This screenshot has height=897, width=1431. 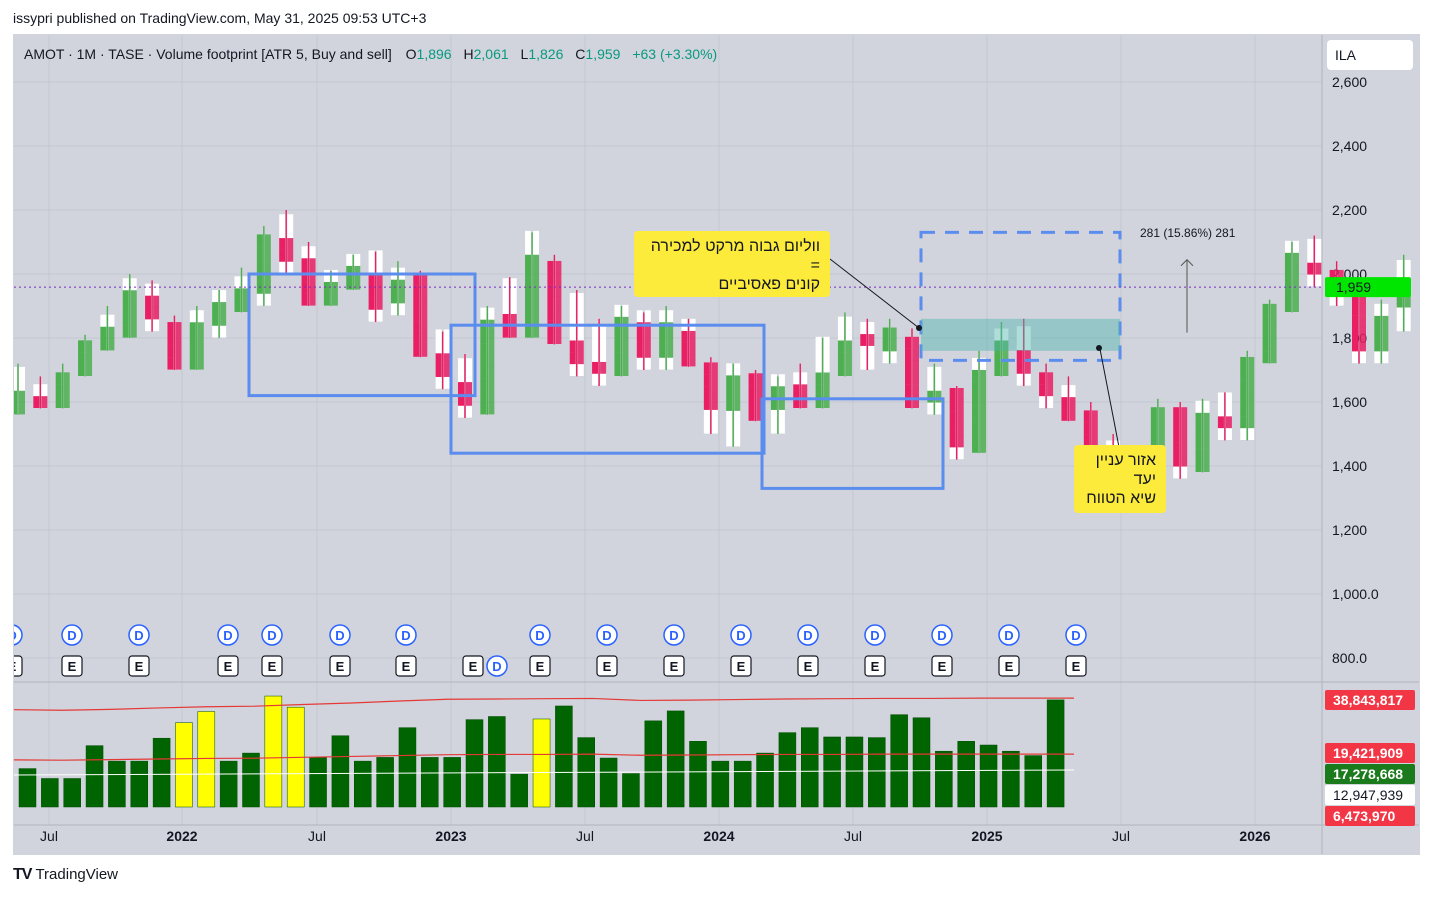 What do you see at coordinates (491, 54) in the screenshot?
I see `high-value: 2,061` at bounding box center [491, 54].